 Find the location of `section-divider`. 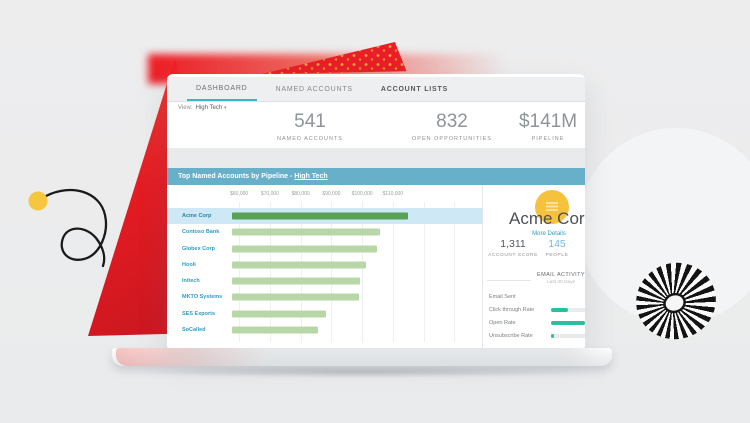

section-divider is located at coordinates (376, 158).